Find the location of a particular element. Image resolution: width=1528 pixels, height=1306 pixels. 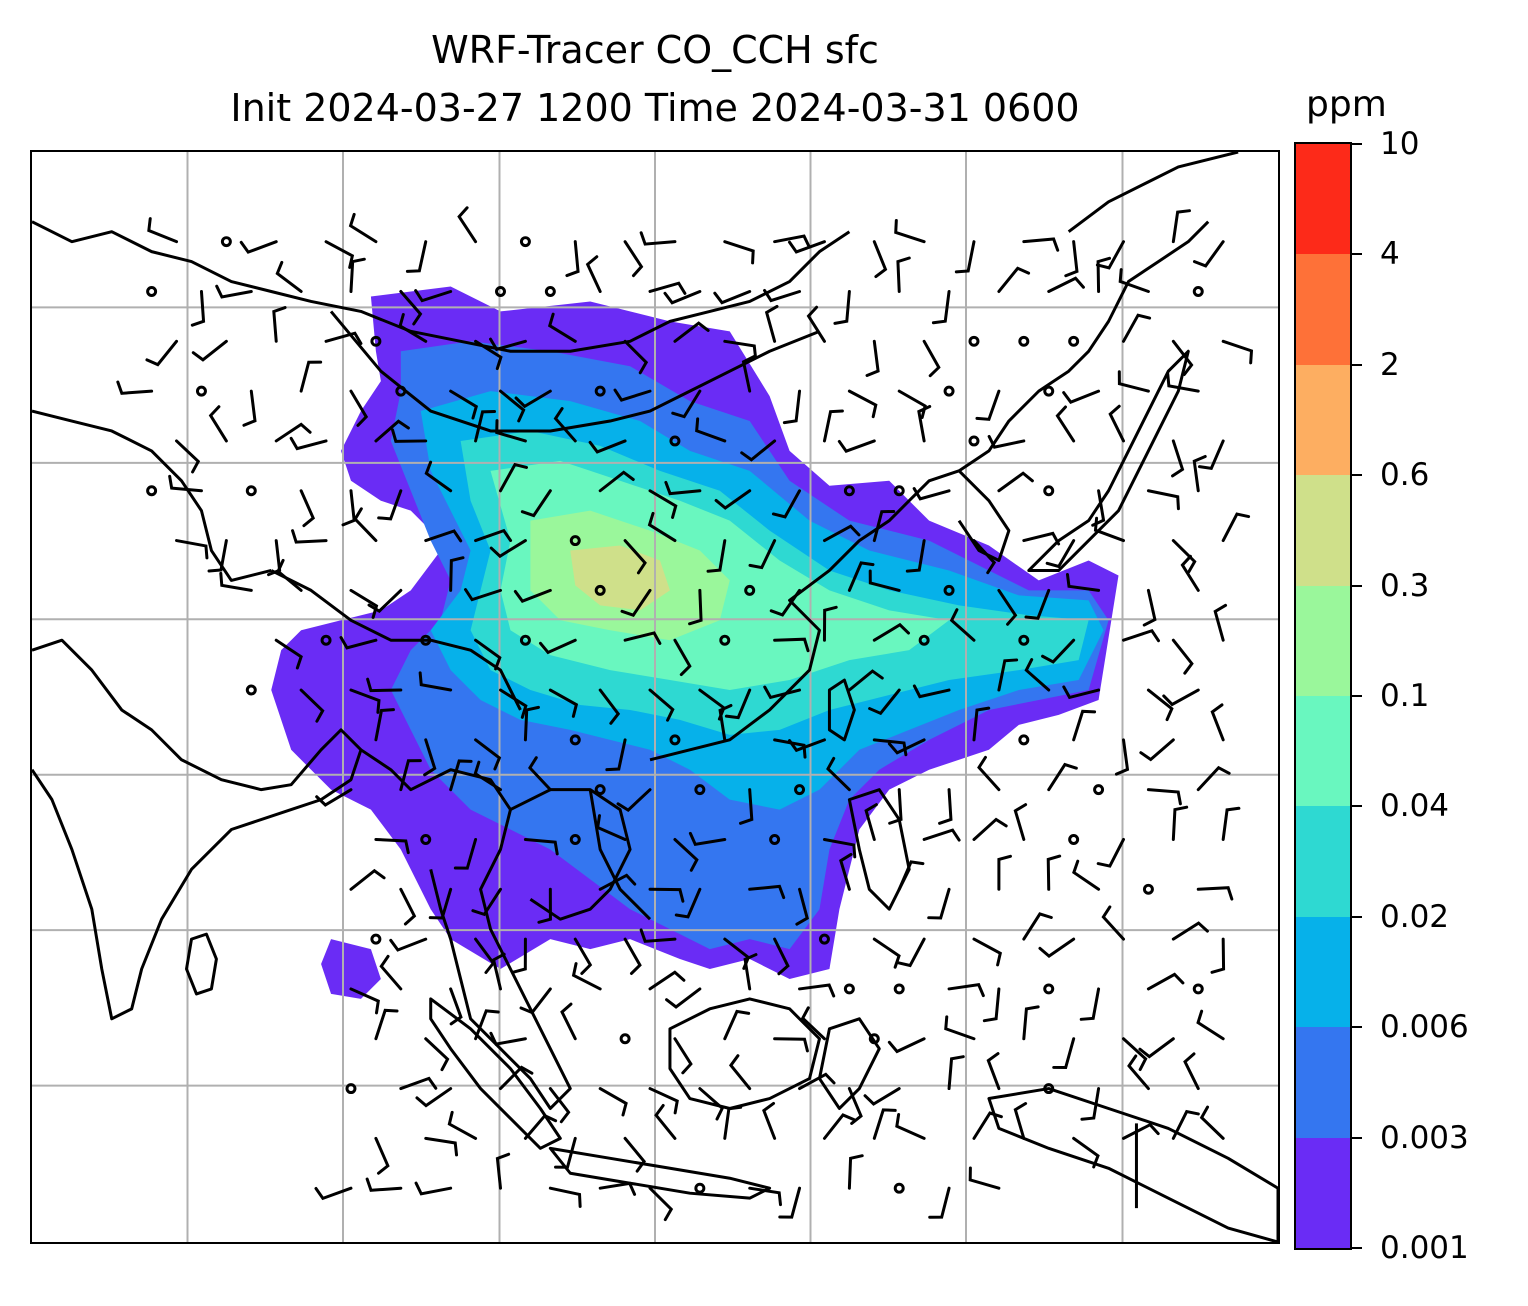

coastline-borneo is located at coordinates (744, 1053).